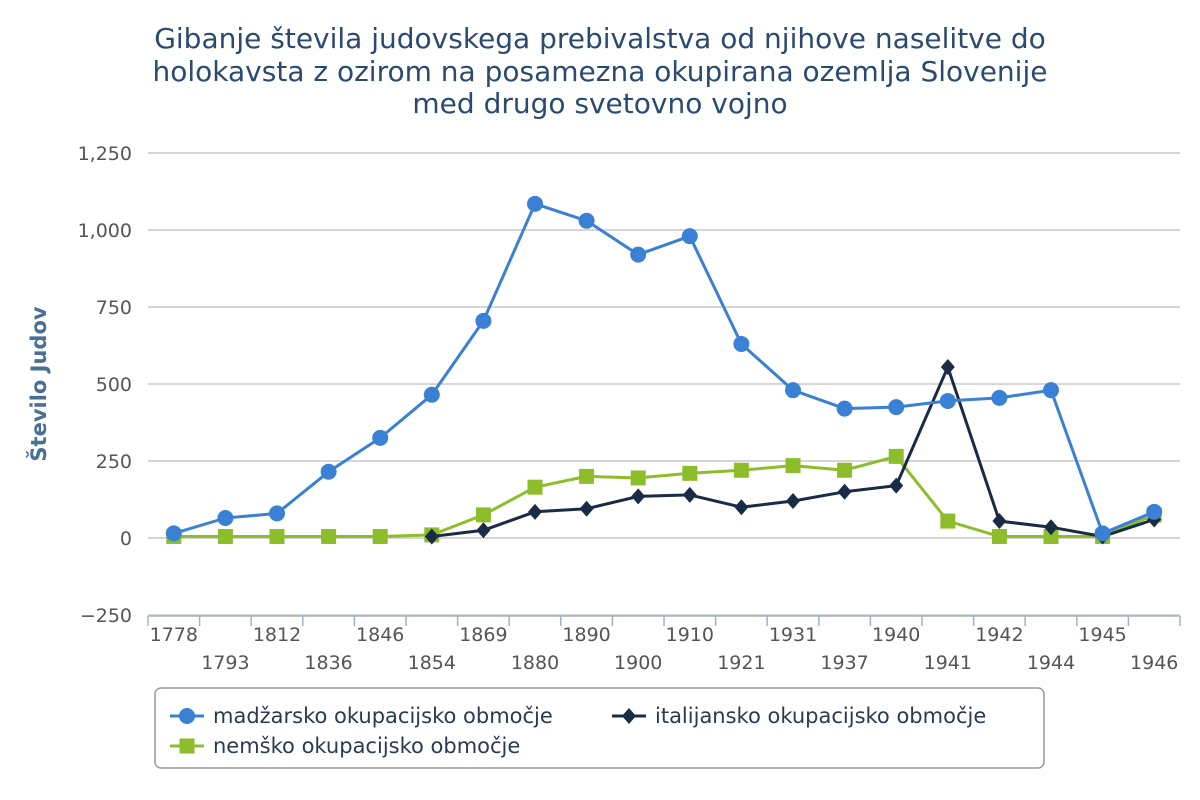  Describe the element at coordinates (106, 616) in the screenshot. I see `y-tick-label: −250` at that location.